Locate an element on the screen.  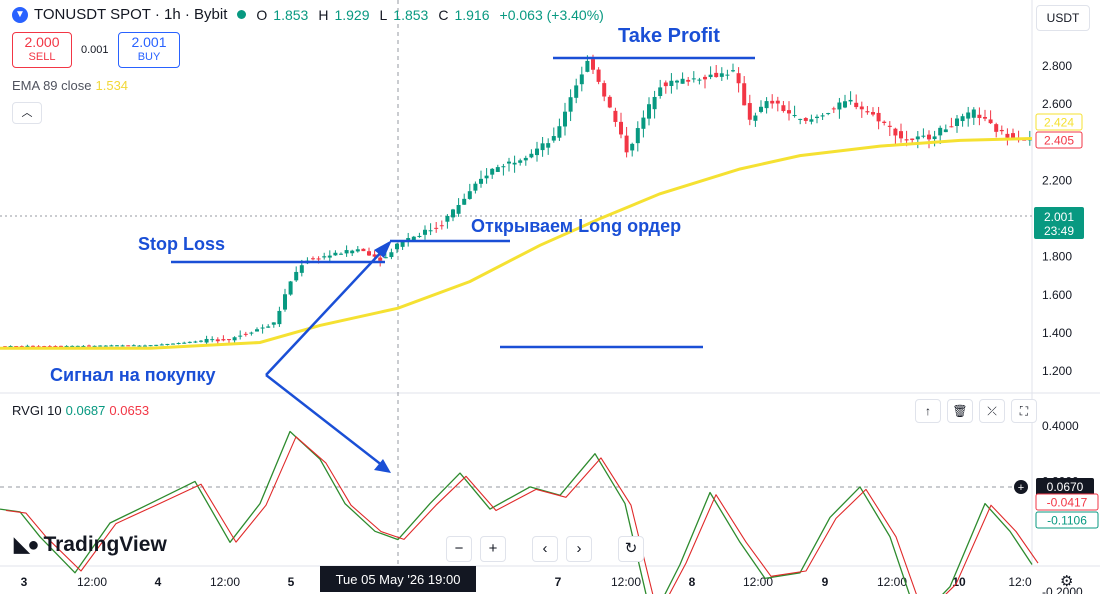
open-long-label: Открываем Long ордер is located at coordinates (576, 226).